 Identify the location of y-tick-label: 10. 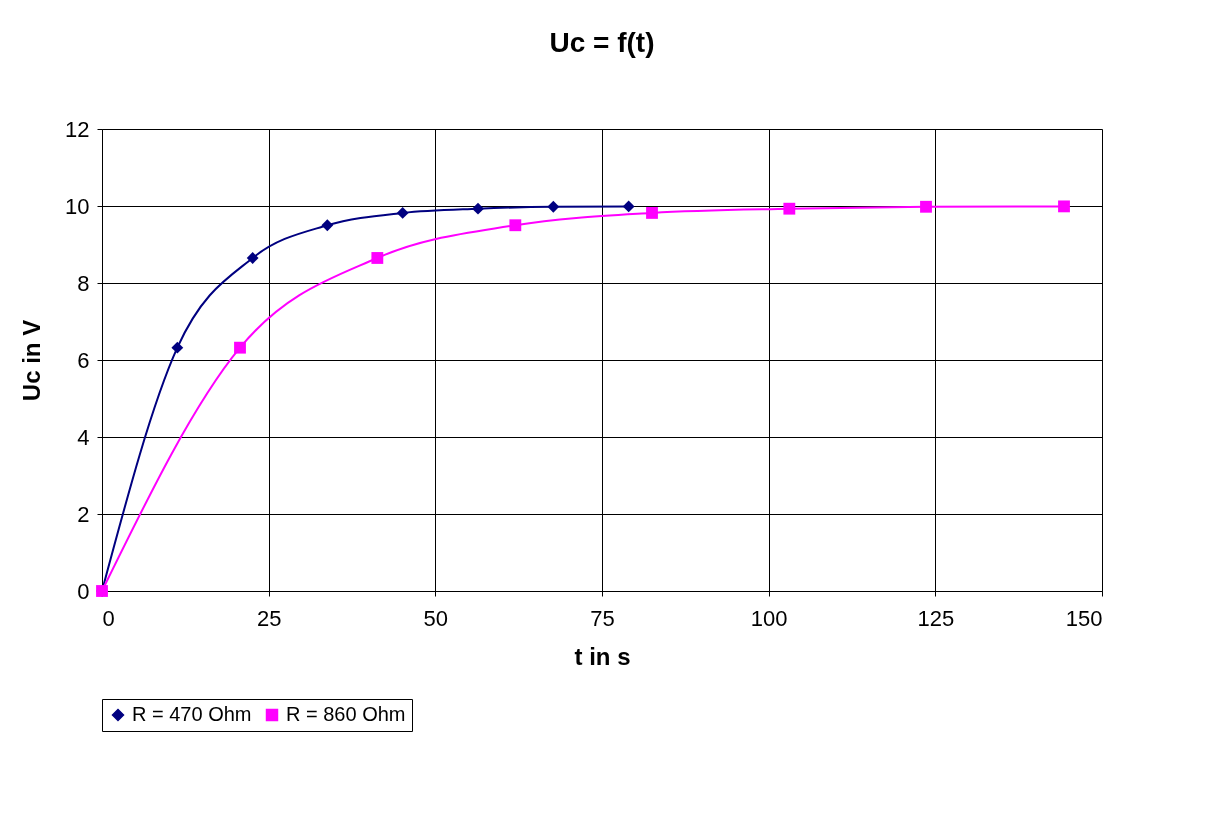
(77, 206).